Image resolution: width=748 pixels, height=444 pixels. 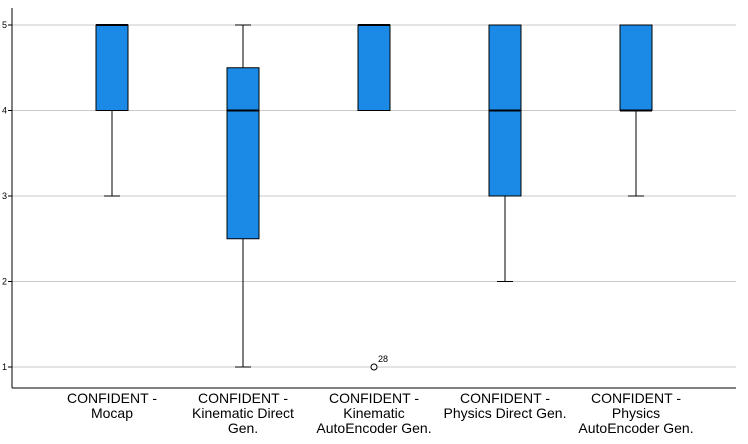 What do you see at coordinates (383, 359) in the screenshot?
I see `outlier-label: 28` at bounding box center [383, 359].